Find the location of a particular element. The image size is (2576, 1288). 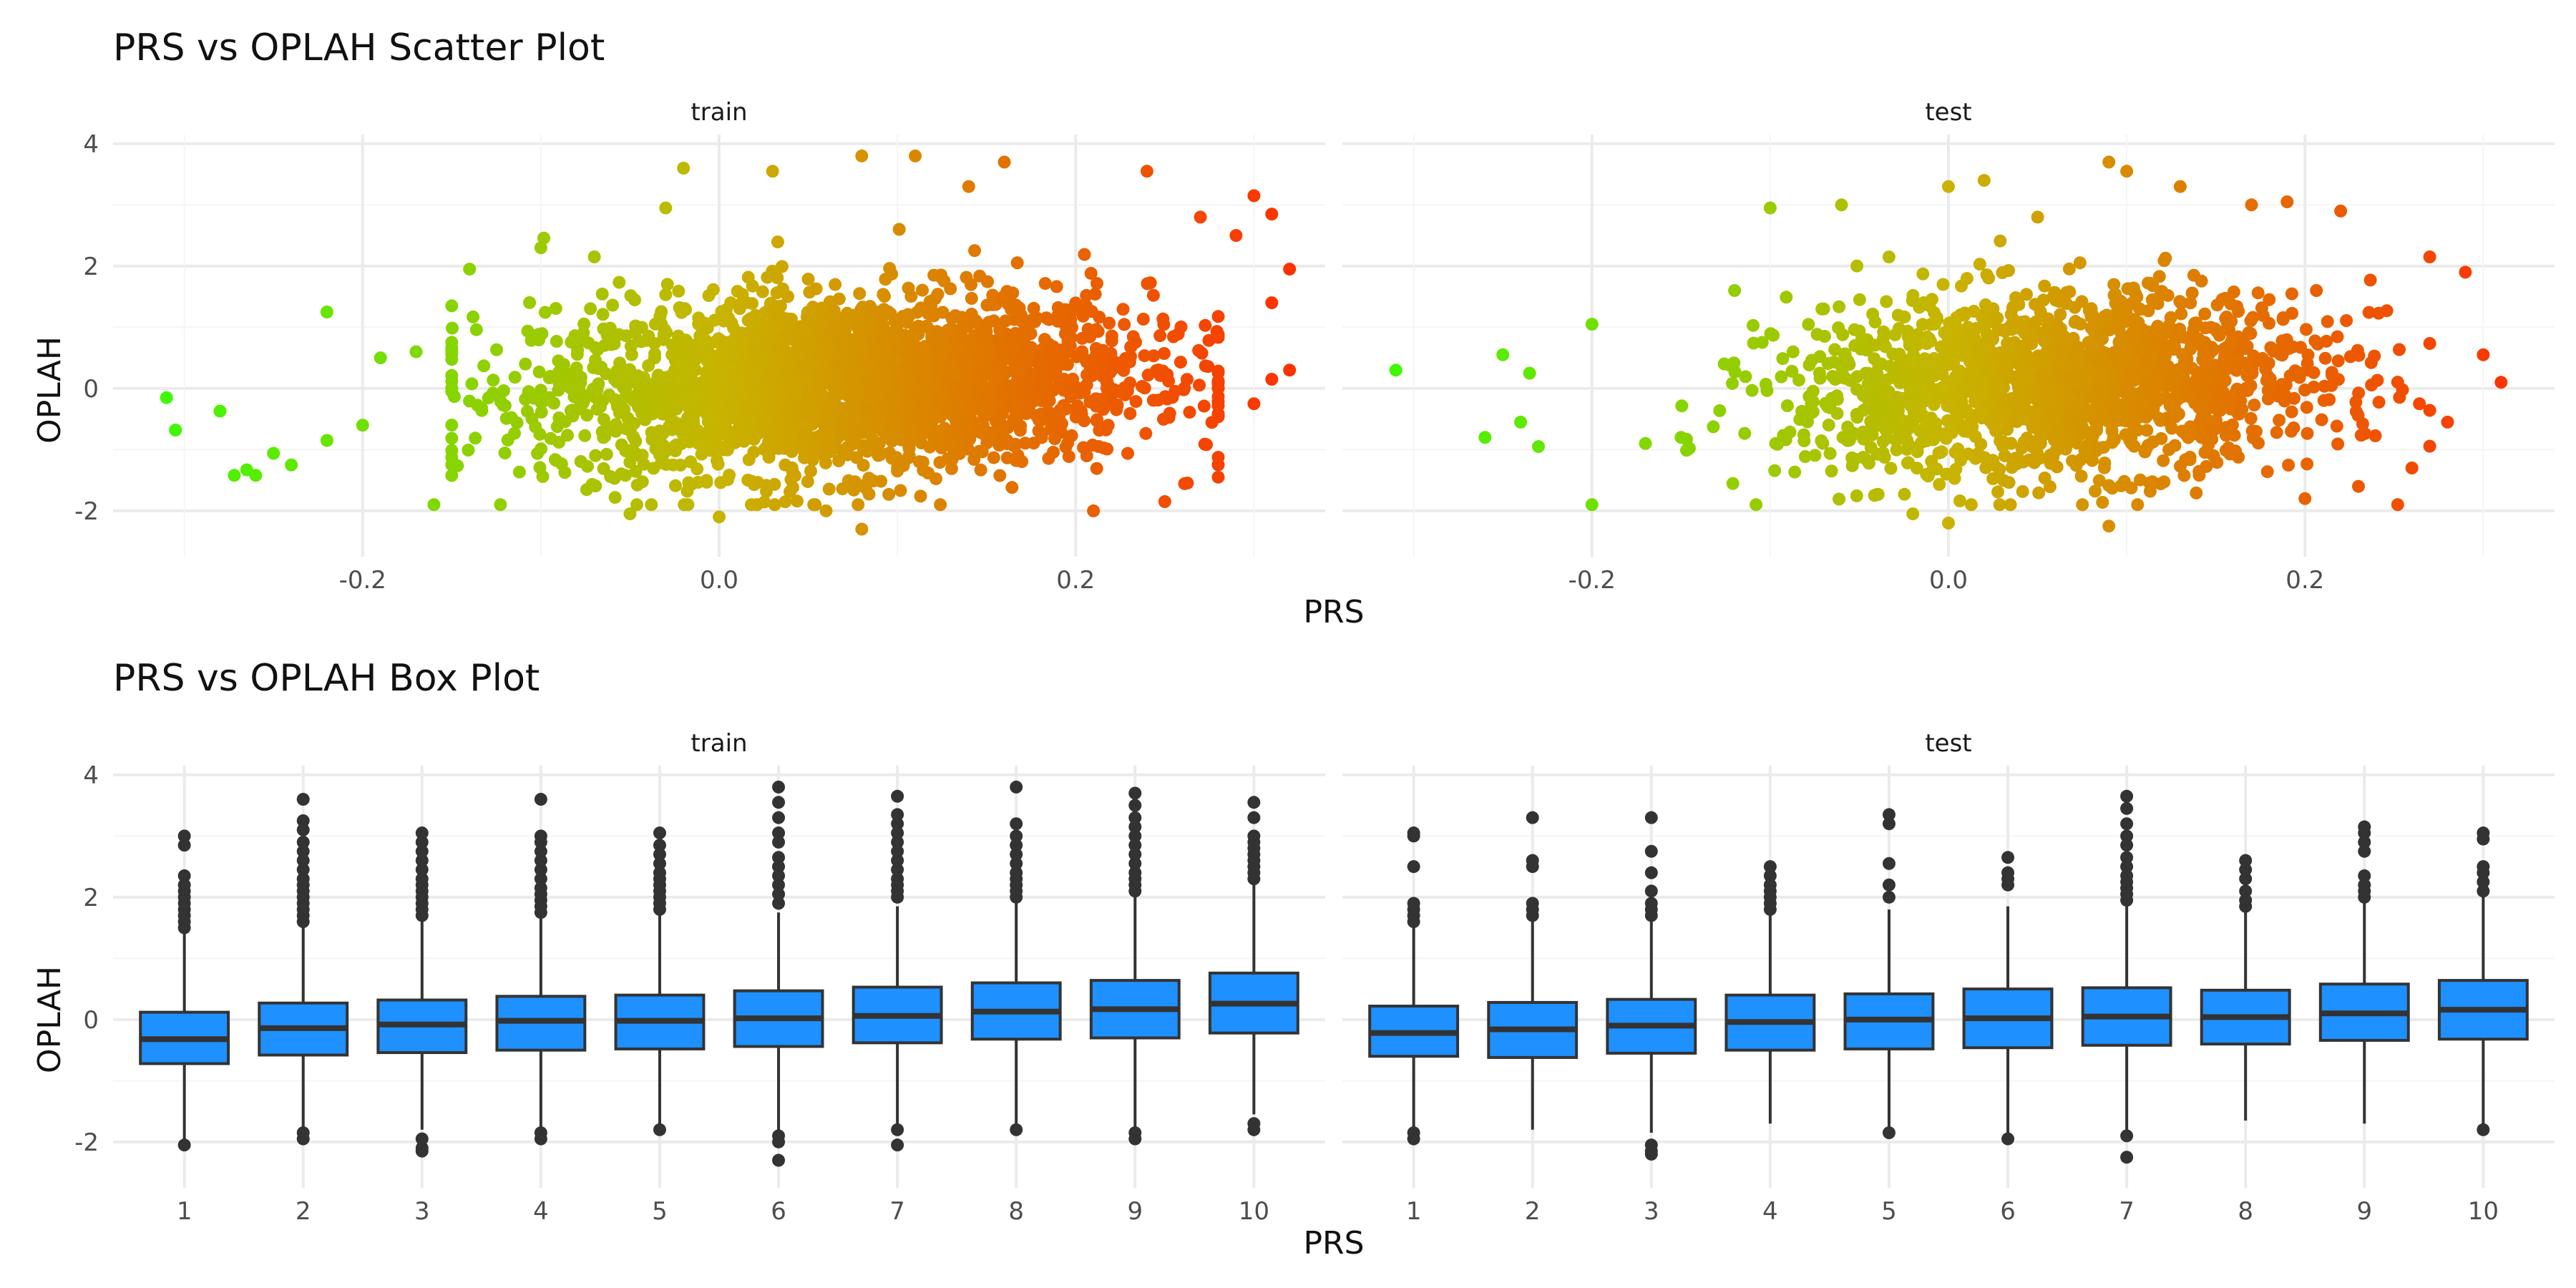

box-x-tick-label: 10 is located at coordinates (2483, 1211).